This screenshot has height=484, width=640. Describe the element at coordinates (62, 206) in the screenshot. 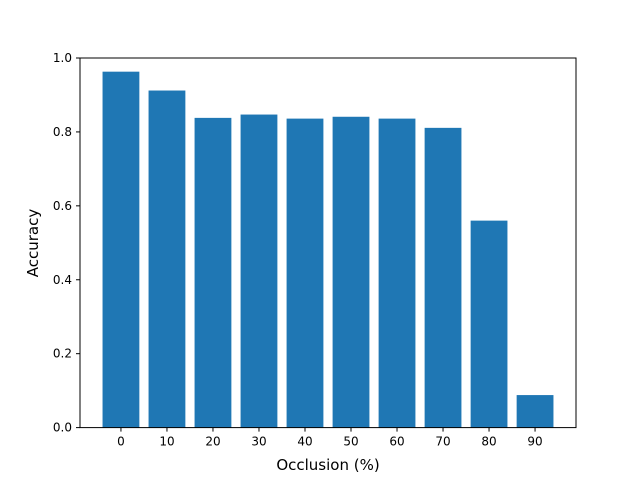

I see `y-tick-label: 0.6` at that location.